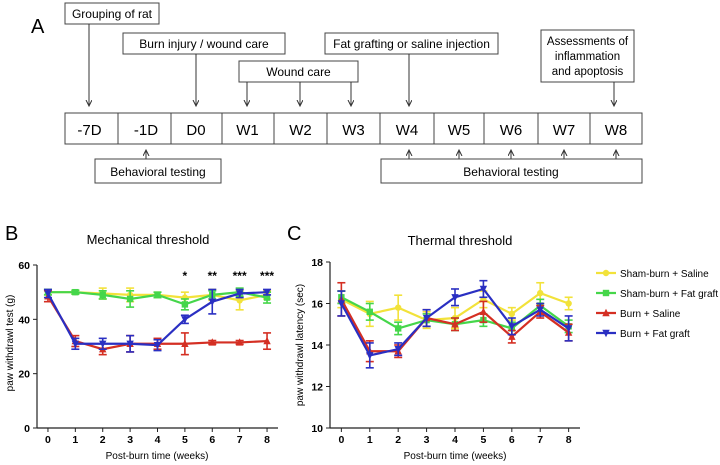  I want to click on event-fat-grafting: Fat grafting or saline injection, so click(411, 69).